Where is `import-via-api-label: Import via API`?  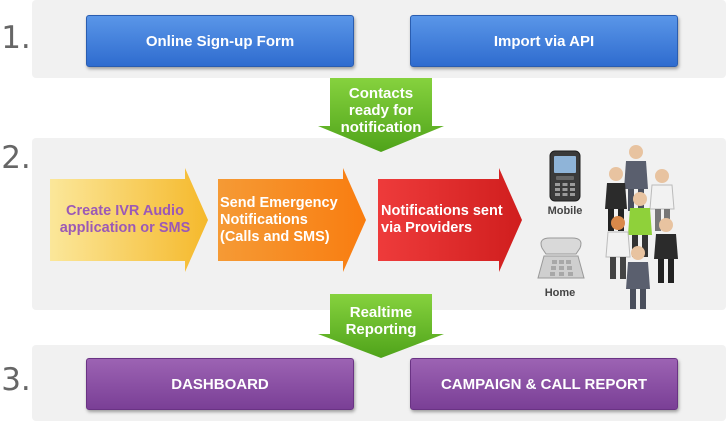
import-via-api-label: Import via API is located at coordinates (544, 41).